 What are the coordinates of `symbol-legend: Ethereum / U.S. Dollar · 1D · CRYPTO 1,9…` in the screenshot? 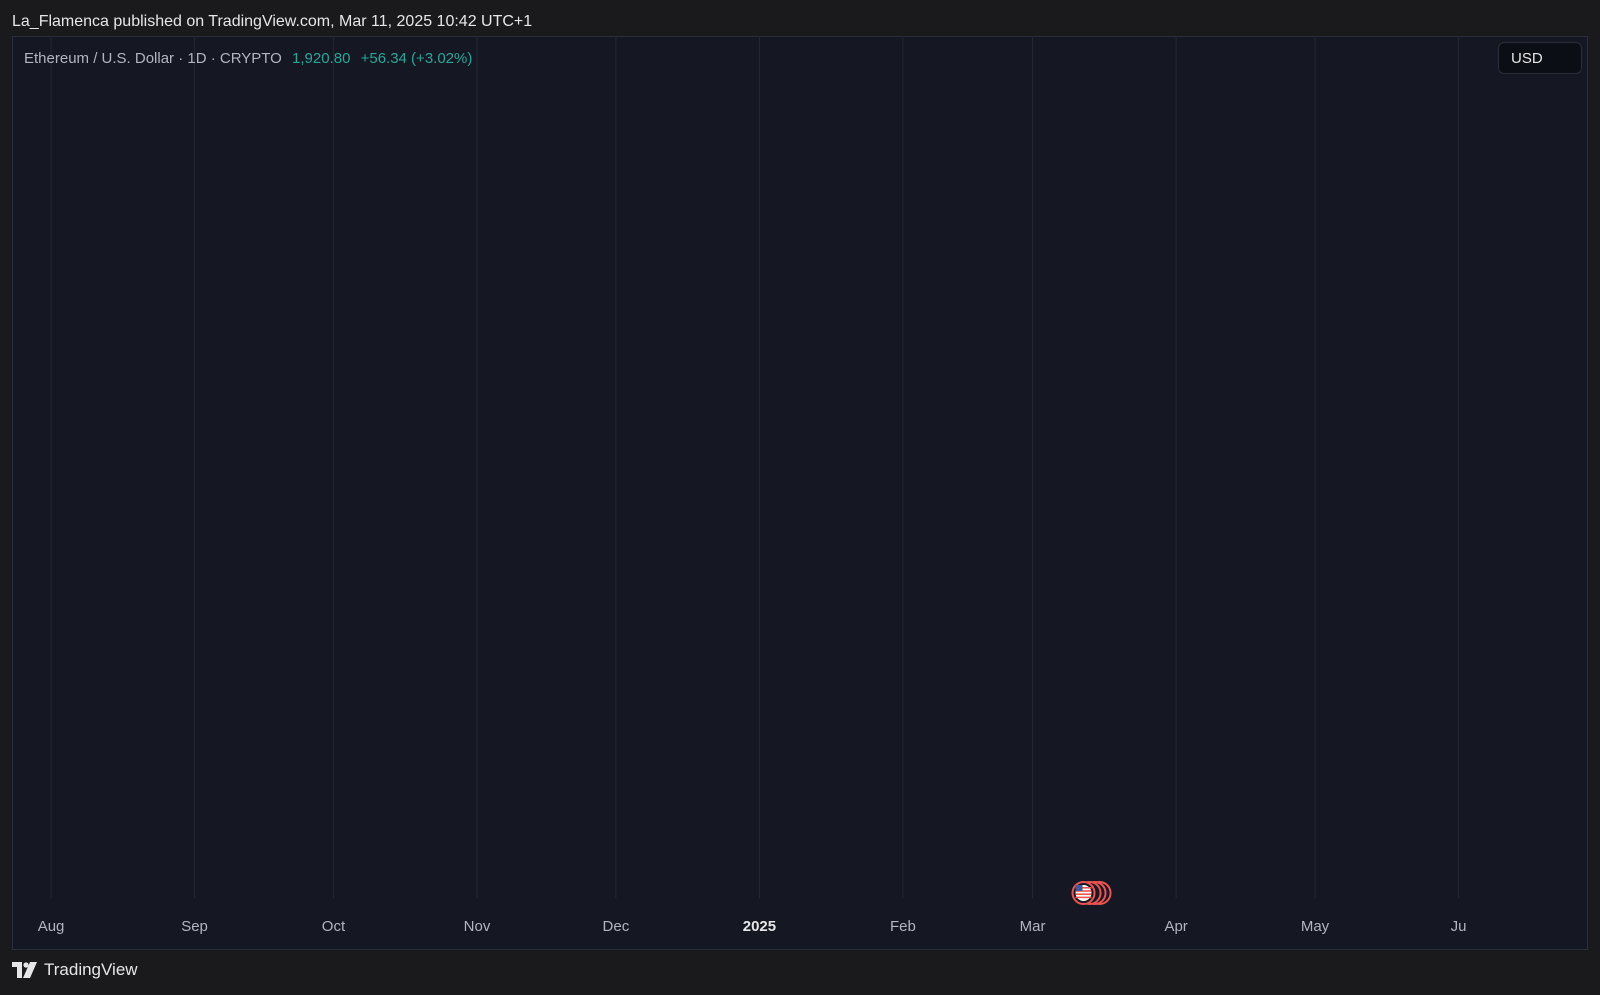 It's located at (248, 58).